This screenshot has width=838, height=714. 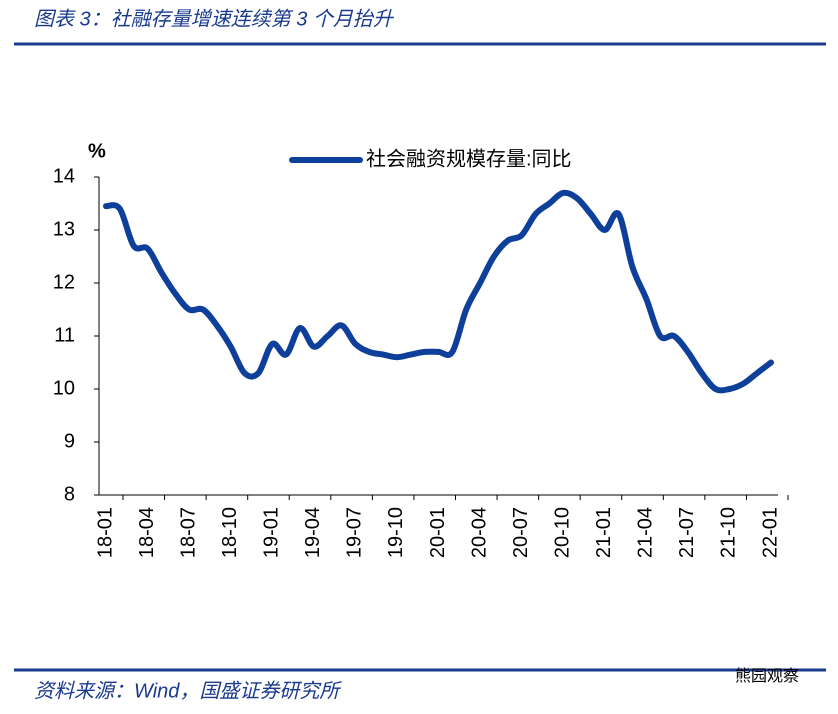 I want to click on y-tick-label: 11, so click(x=64, y=335).